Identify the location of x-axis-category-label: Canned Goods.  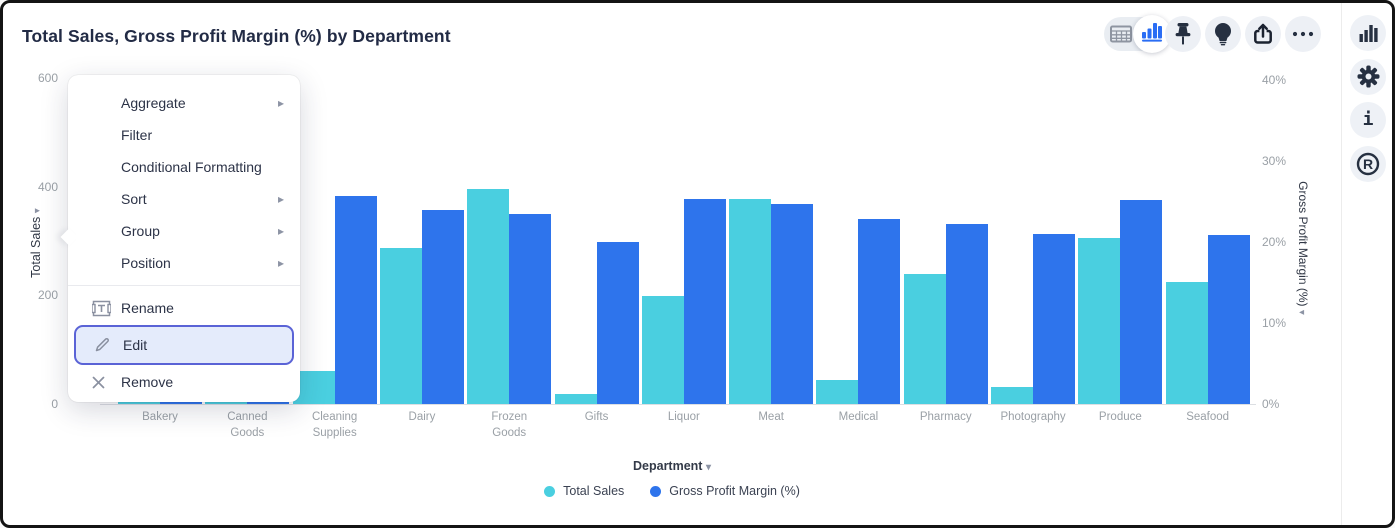
(247, 425).